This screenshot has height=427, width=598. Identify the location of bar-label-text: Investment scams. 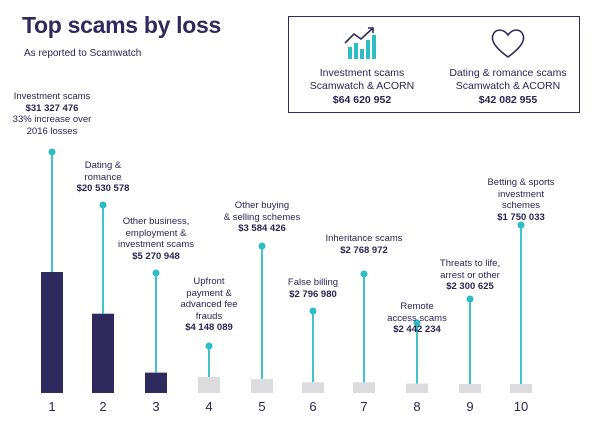
(52, 96).